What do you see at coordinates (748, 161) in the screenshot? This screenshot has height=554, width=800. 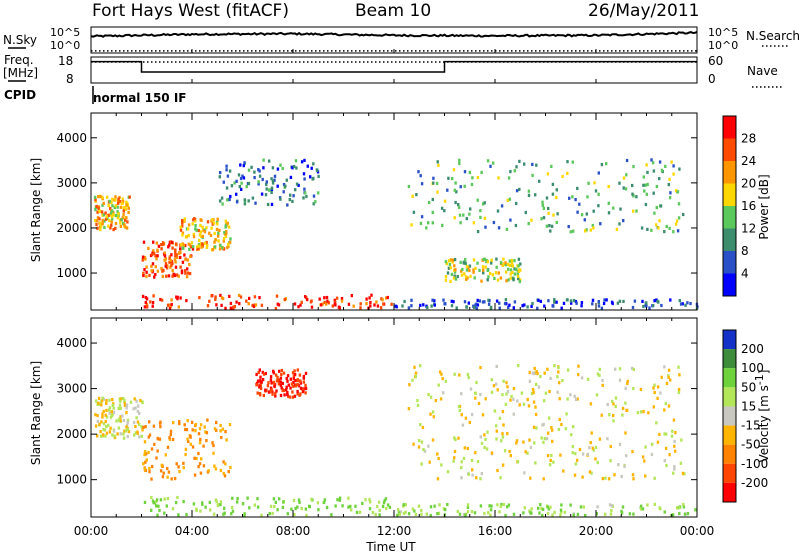 I see `power-scale-tick-label: 24` at bounding box center [748, 161].